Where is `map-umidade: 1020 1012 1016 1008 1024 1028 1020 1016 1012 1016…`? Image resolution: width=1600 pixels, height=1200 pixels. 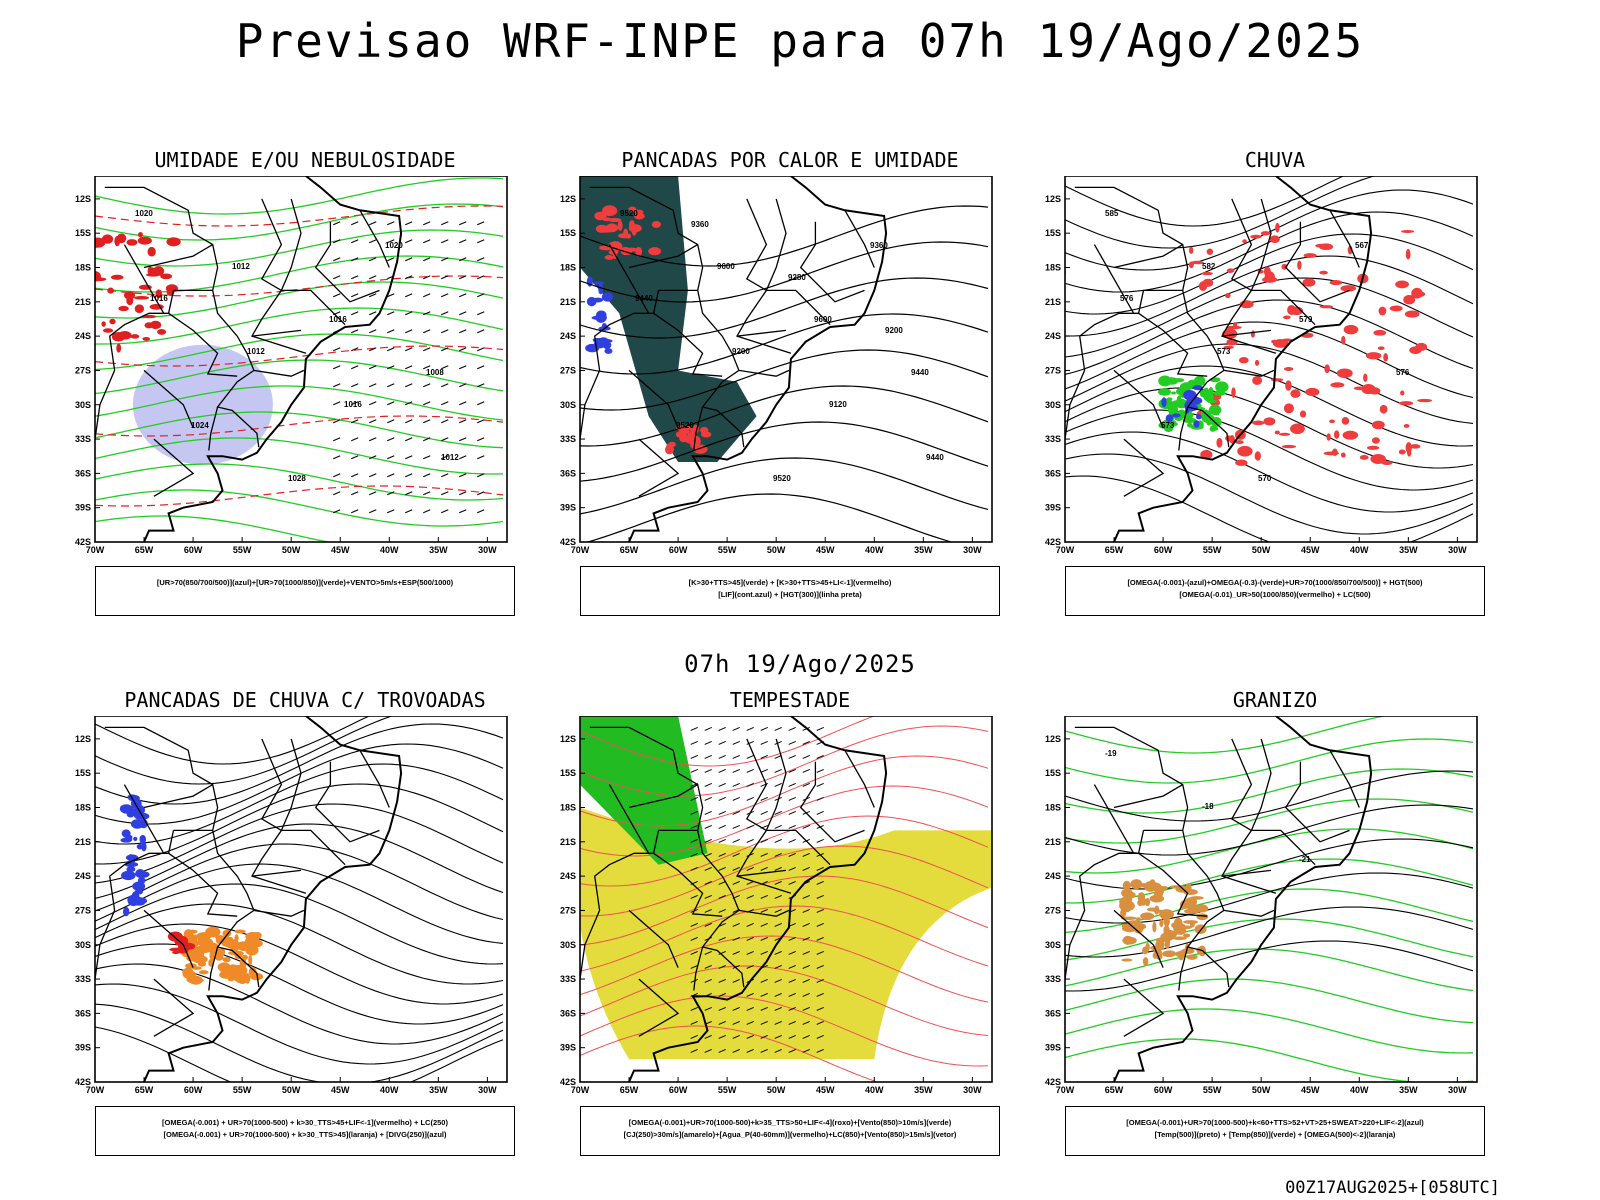
map-umidade: 1020 1012 1016 1008 1024 1028 1020 1016 1012 1016… is located at coordinates (291, 365).